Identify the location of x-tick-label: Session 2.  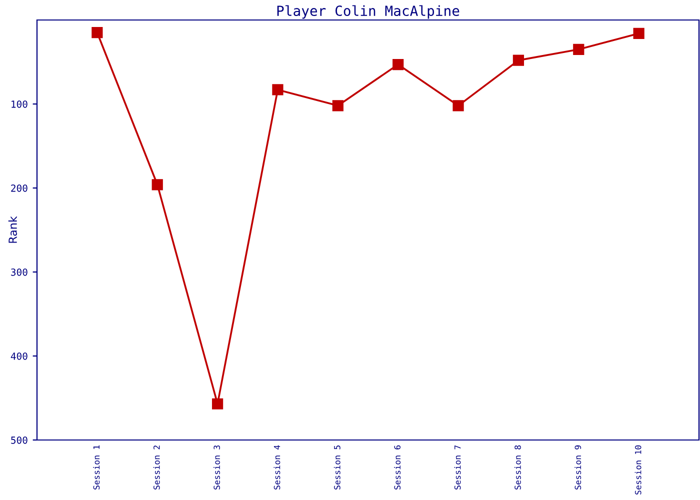
(156, 468).